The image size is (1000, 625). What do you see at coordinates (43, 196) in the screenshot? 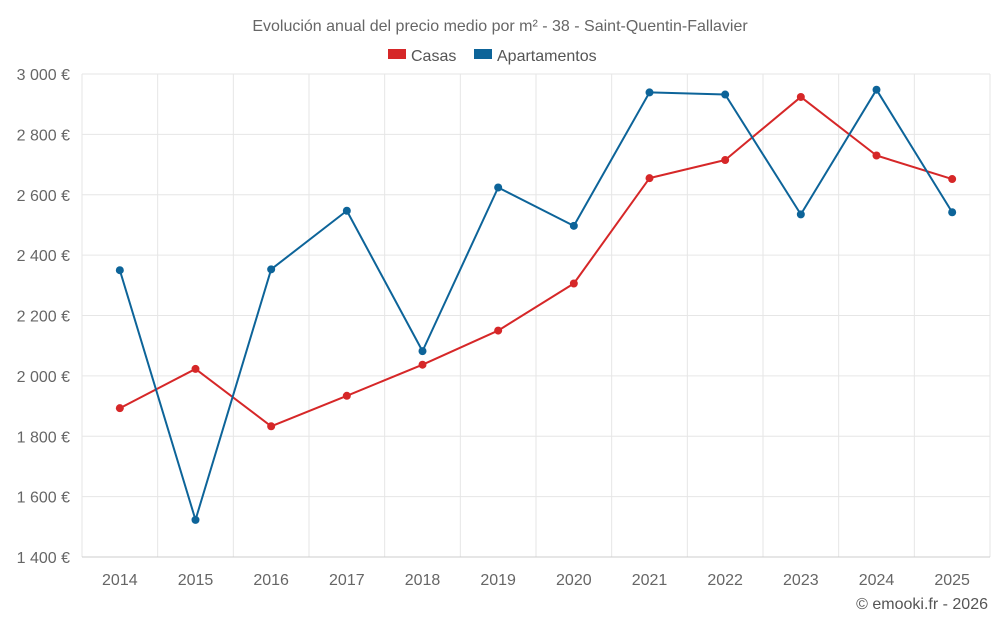
I see `y-tick-label: 2 600 €` at bounding box center [43, 196].